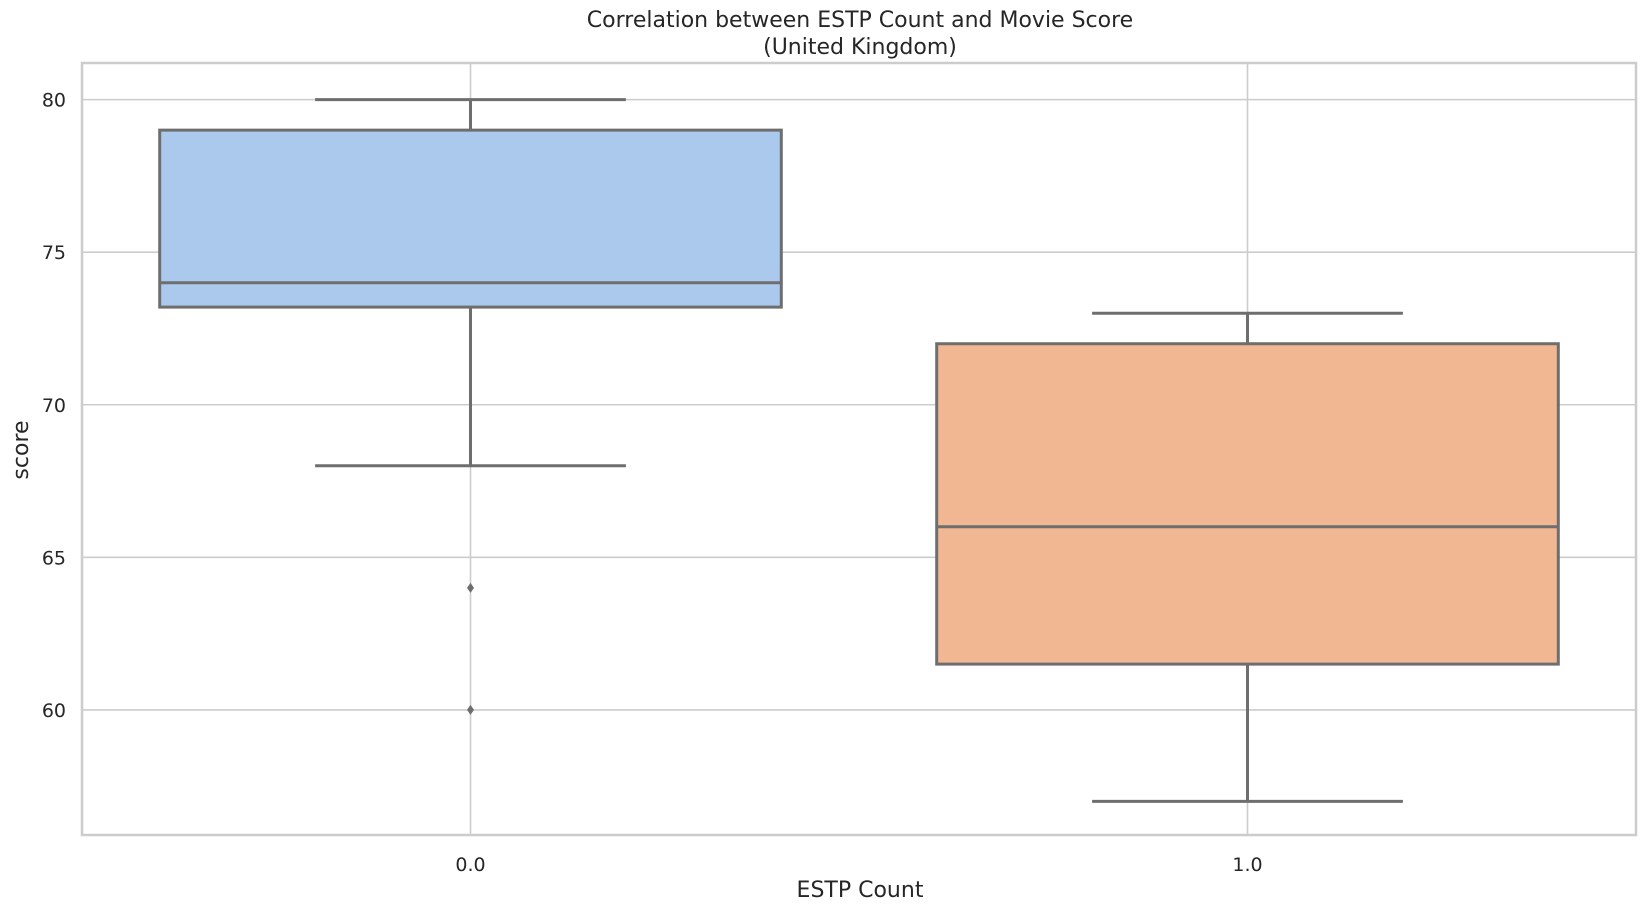 This screenshot has height=908, width=1641. What do you see at coordinates (860, 890) in the screenshot?
I see `x-axis-label: ESTP Count` at bounding box center [860, 890].